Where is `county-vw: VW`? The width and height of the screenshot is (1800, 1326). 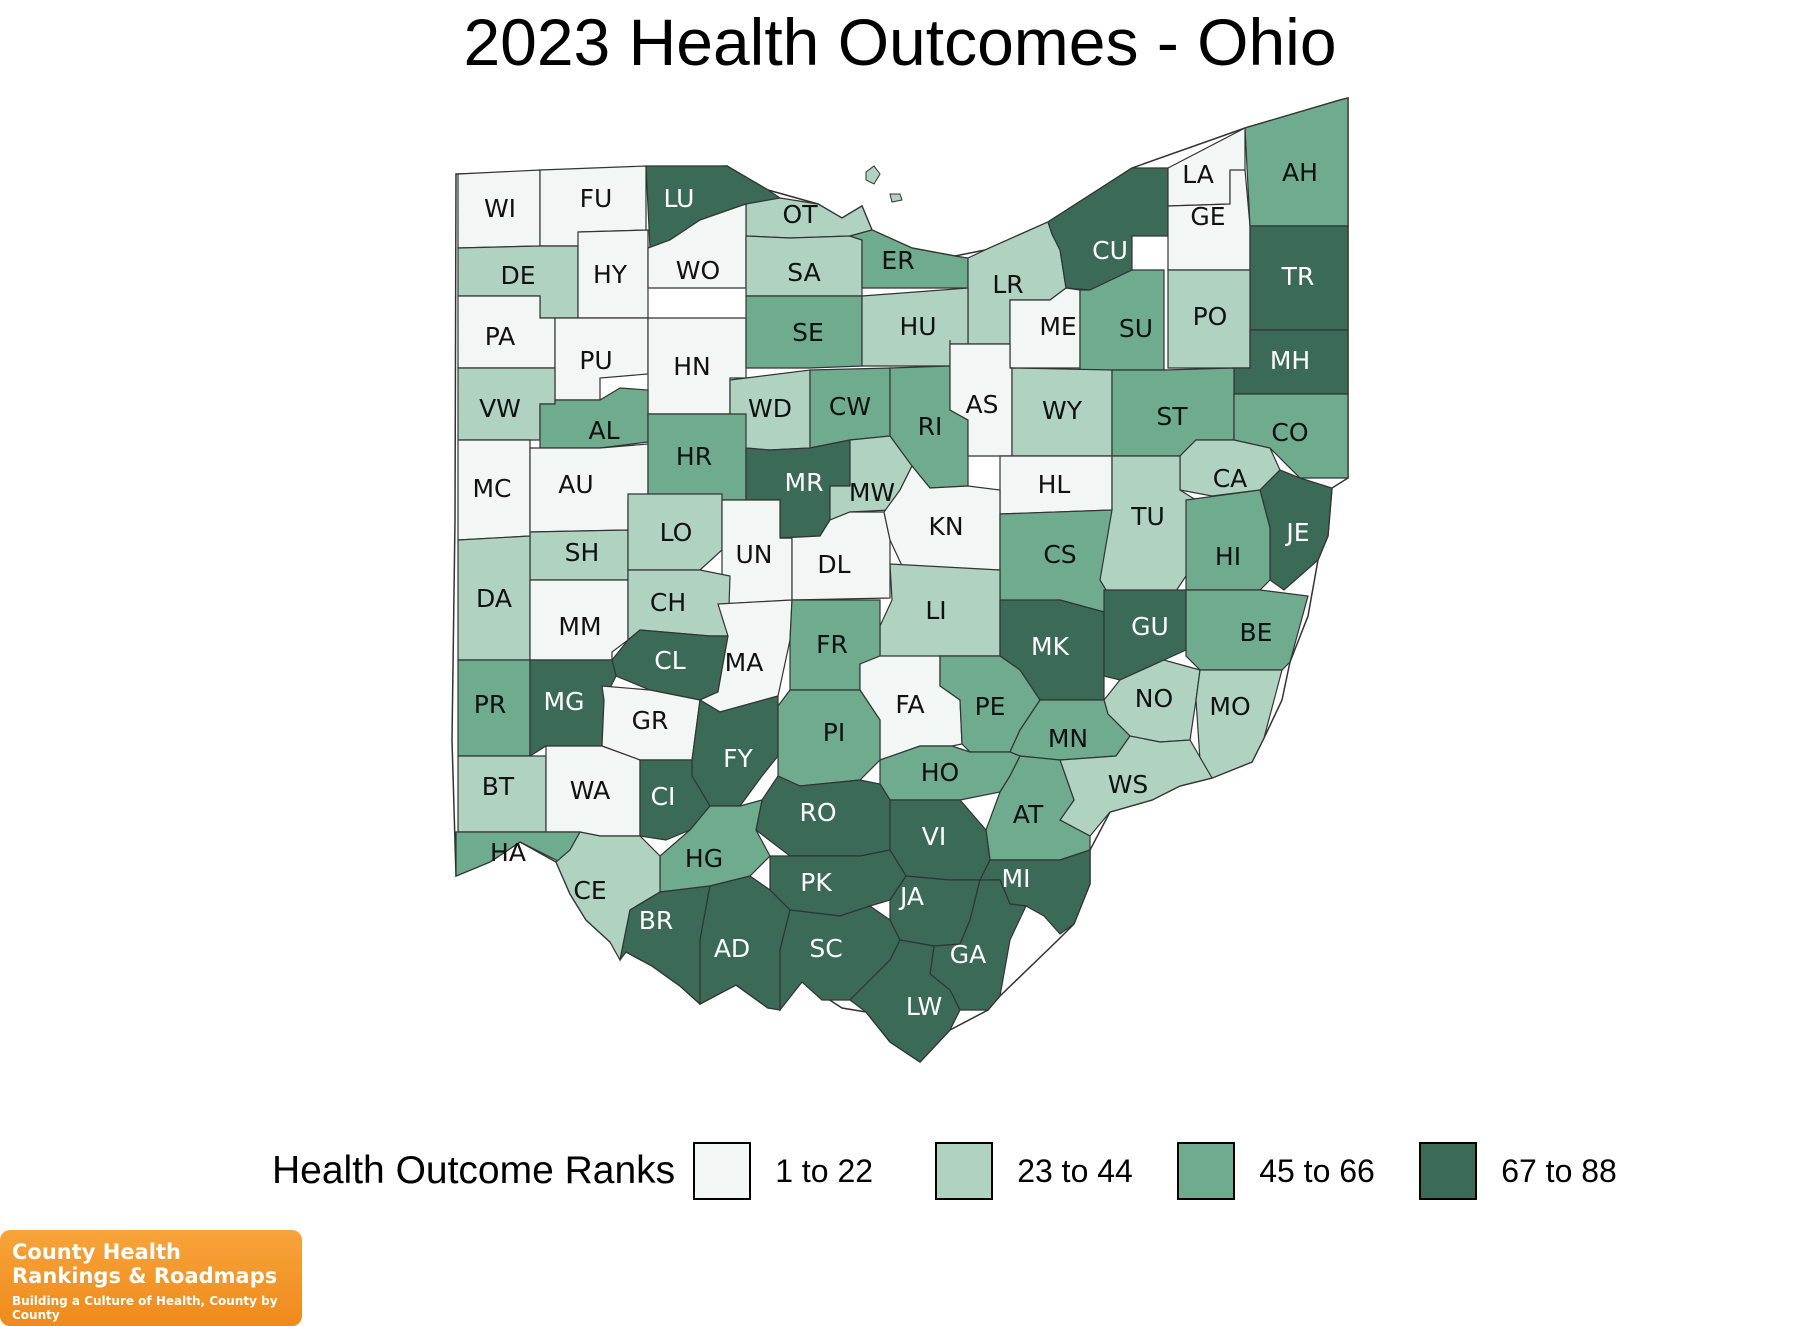
county-vw: VW is located at coordinates (506, 404).